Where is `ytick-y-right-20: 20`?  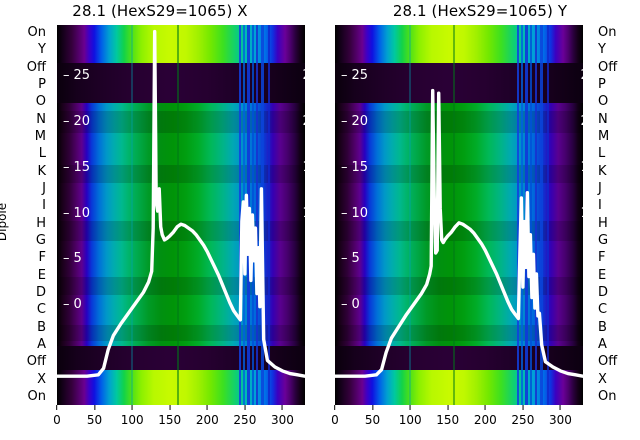 ytick-y-right-20: 20 is located at coordinates (581, 121).